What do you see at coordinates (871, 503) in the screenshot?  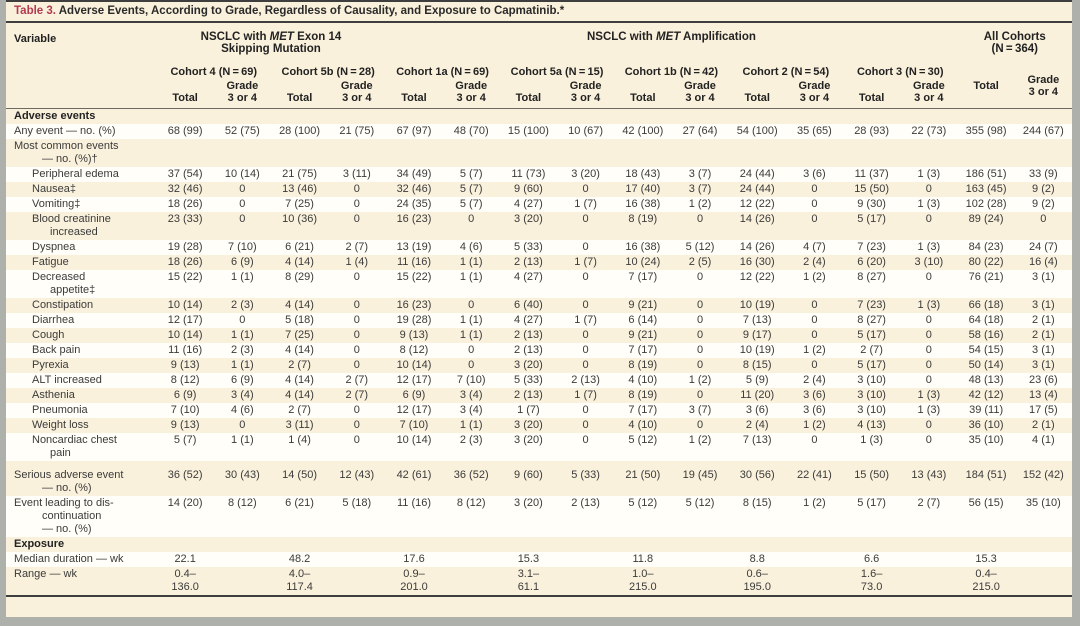 I see `table-cell: 5 (17)` at bounding box center [871, 503].